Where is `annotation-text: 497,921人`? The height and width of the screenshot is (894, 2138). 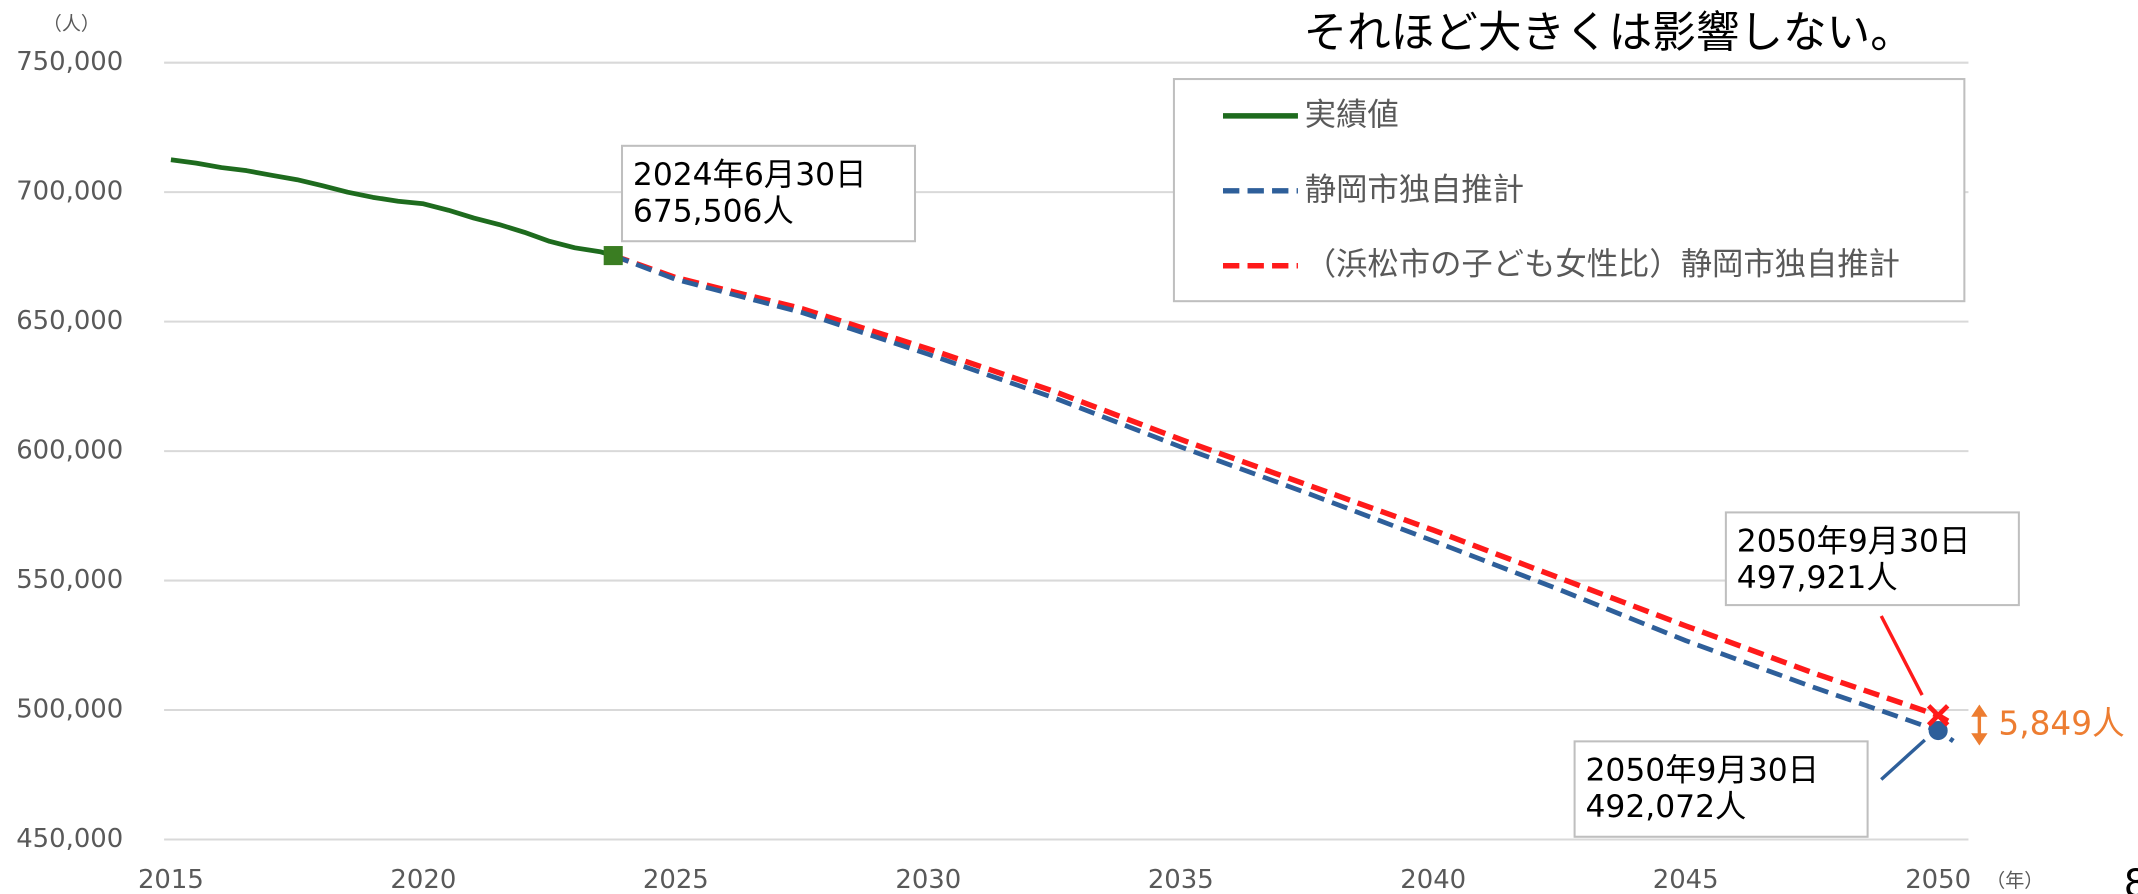
annotation-text: 497,921人 is located at coordinates (1817, 578).